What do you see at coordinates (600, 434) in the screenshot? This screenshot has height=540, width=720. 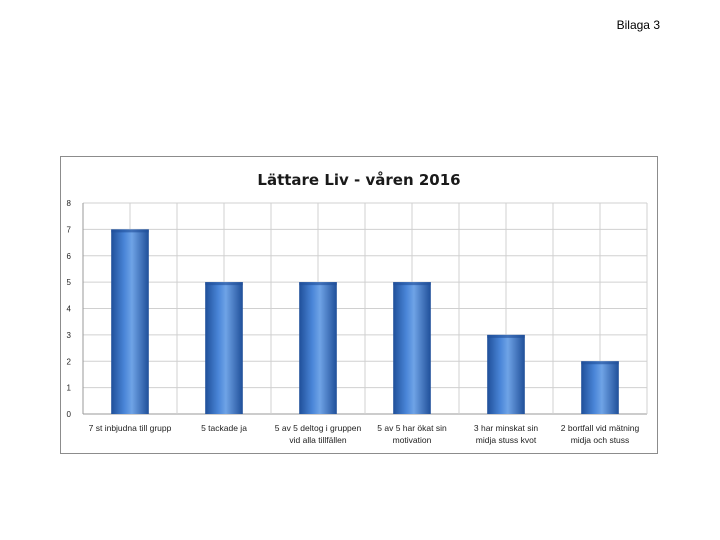 I see `x-category-label: 2 bortfall vid mätning midja och stuss` at bounding box center [600, 434].